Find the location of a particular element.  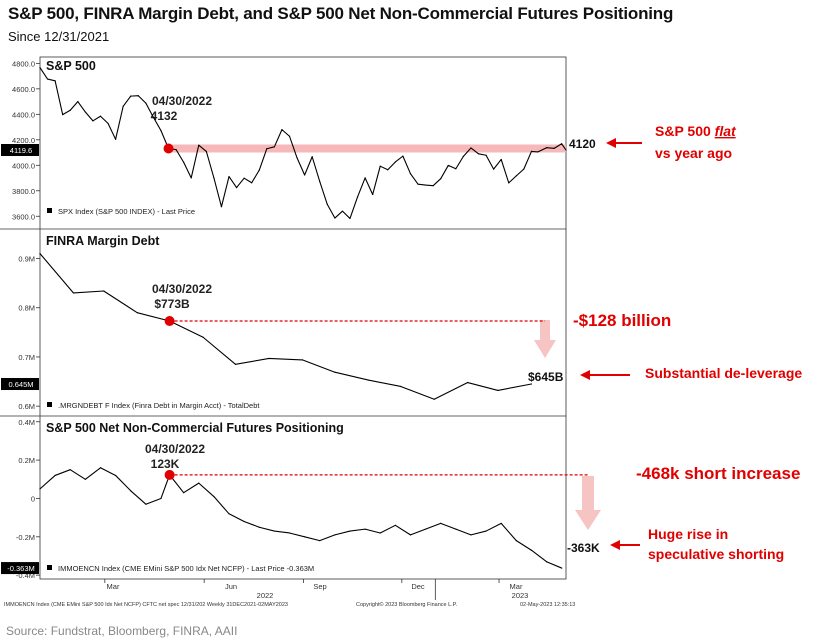

panel-title-spx: S&P 500 is located at coordinates (71, 66).